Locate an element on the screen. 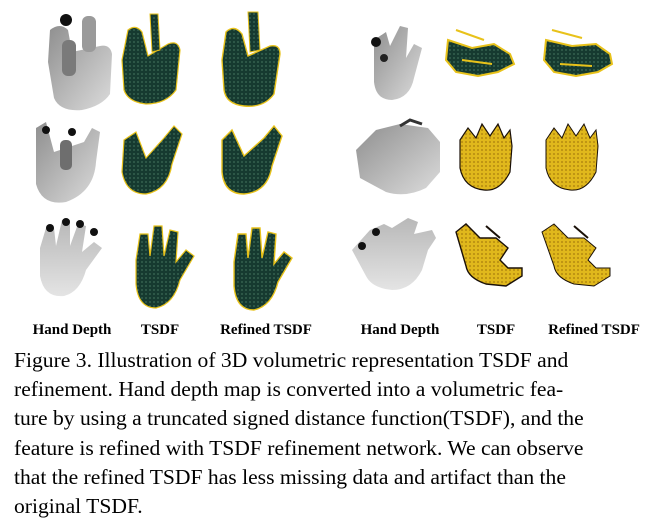 This screenshot has height=531, width=670. depth-hand-l1 is located at coordinates (80, 62).